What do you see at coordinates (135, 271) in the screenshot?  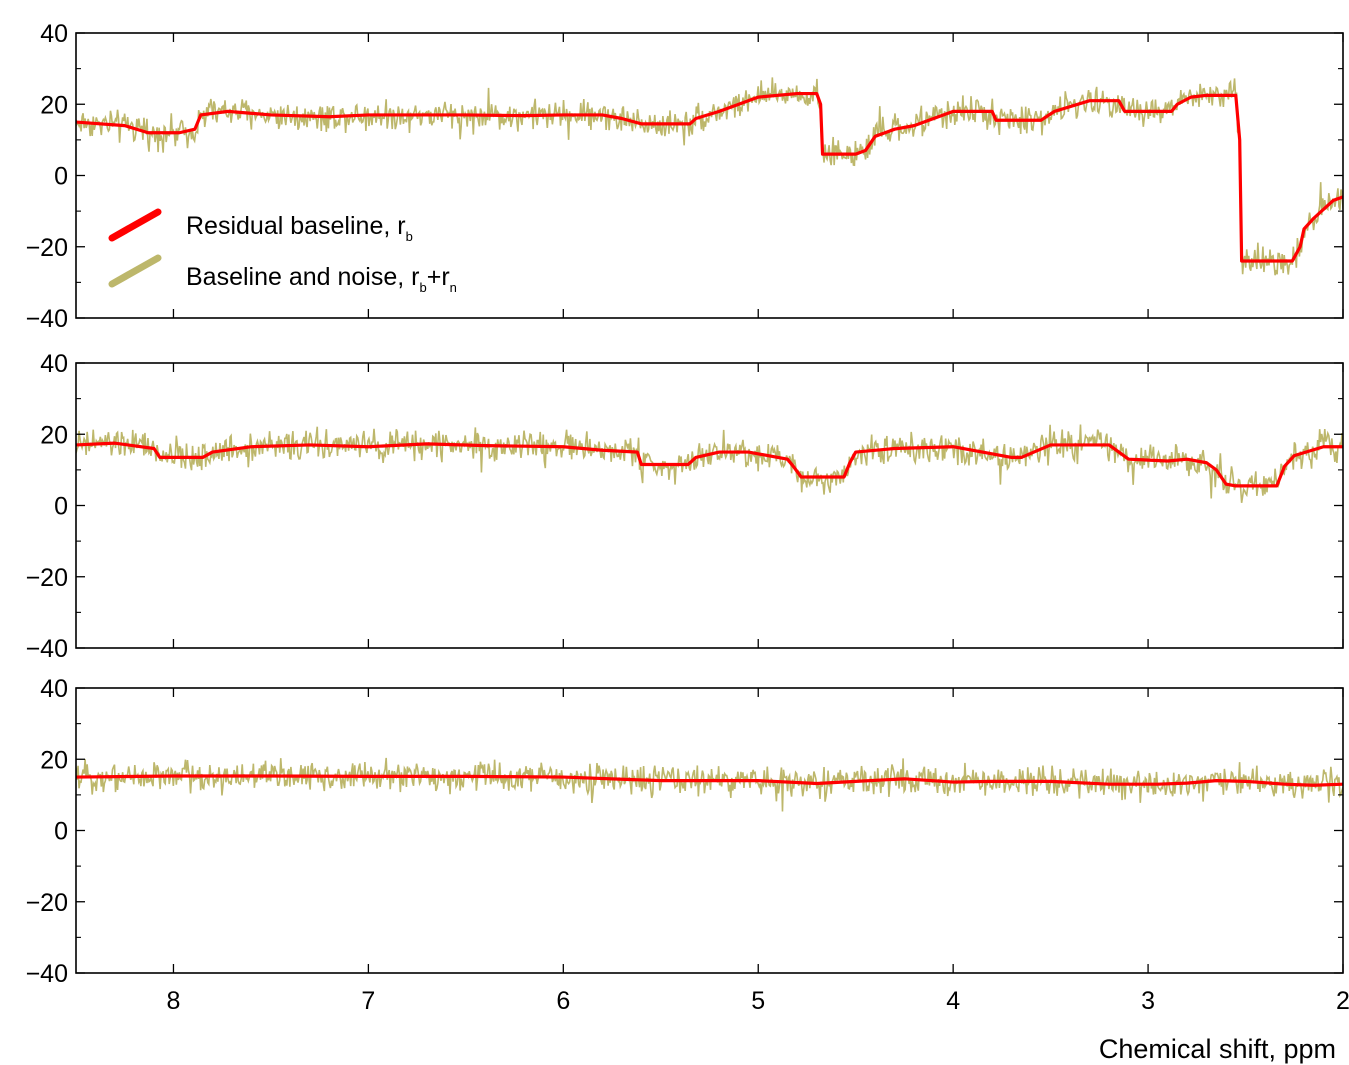 I see `legend-swatch-baseline-and-noise` at bounding box center [135, 271].